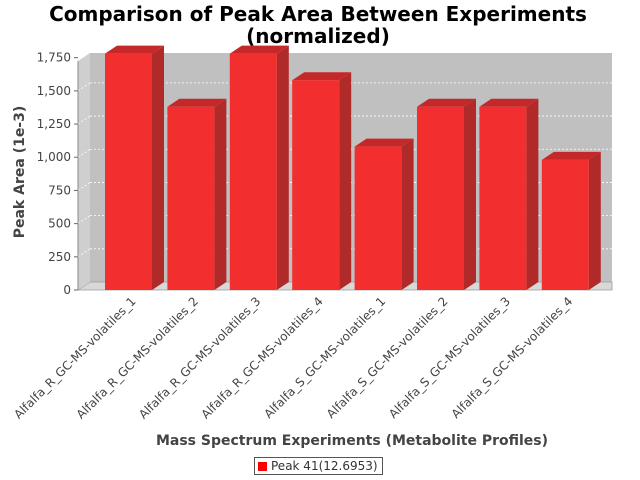  I want to click on x-tick-label: Alfalfa_R_GC-MS-volatiles_1, so click(74, 357).